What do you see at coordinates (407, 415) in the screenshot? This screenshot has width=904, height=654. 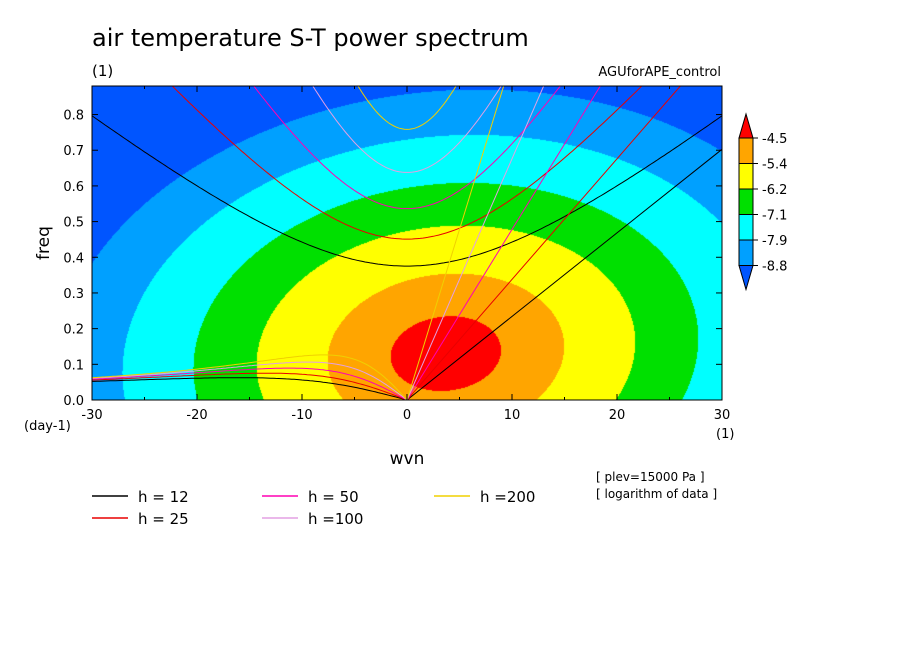 I see `x-tick-label: 0` at bounding box center [407, 415].